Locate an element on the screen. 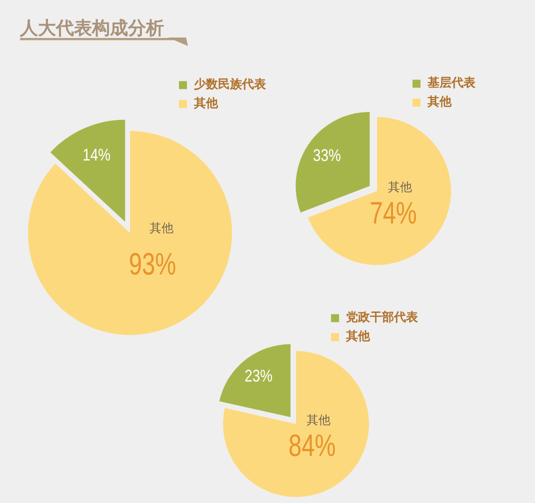  data-label: 14% is located at coordinates (96, 156).